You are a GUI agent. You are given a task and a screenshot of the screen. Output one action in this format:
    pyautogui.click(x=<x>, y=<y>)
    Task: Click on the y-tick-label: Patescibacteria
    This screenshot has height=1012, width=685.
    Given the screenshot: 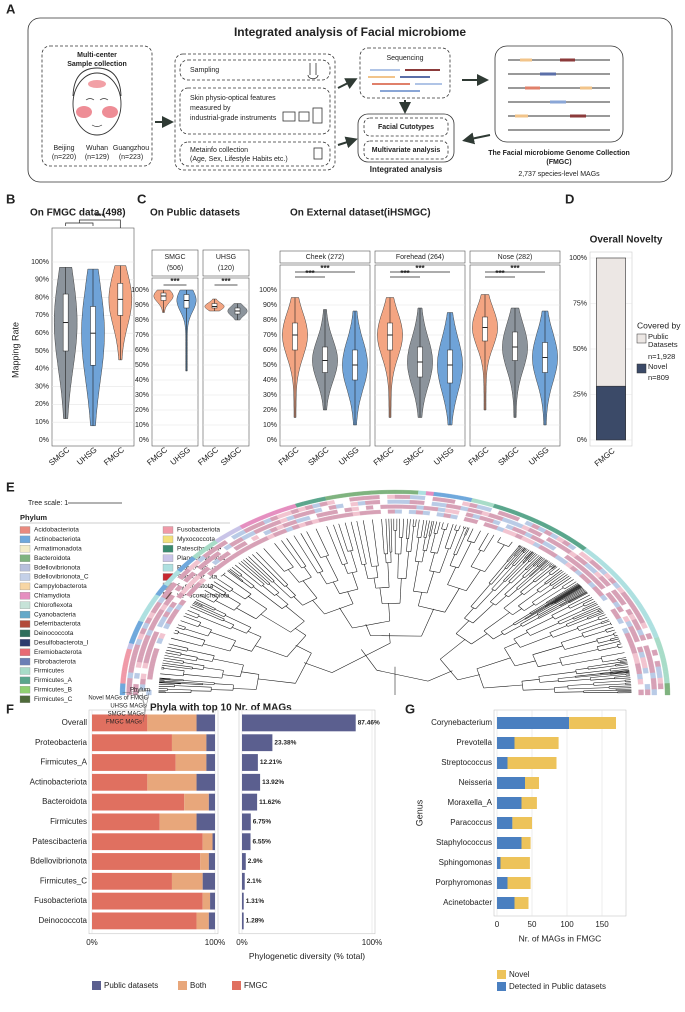 What is the action you would take?
    pyautogui.click(x=59, y=841)
    